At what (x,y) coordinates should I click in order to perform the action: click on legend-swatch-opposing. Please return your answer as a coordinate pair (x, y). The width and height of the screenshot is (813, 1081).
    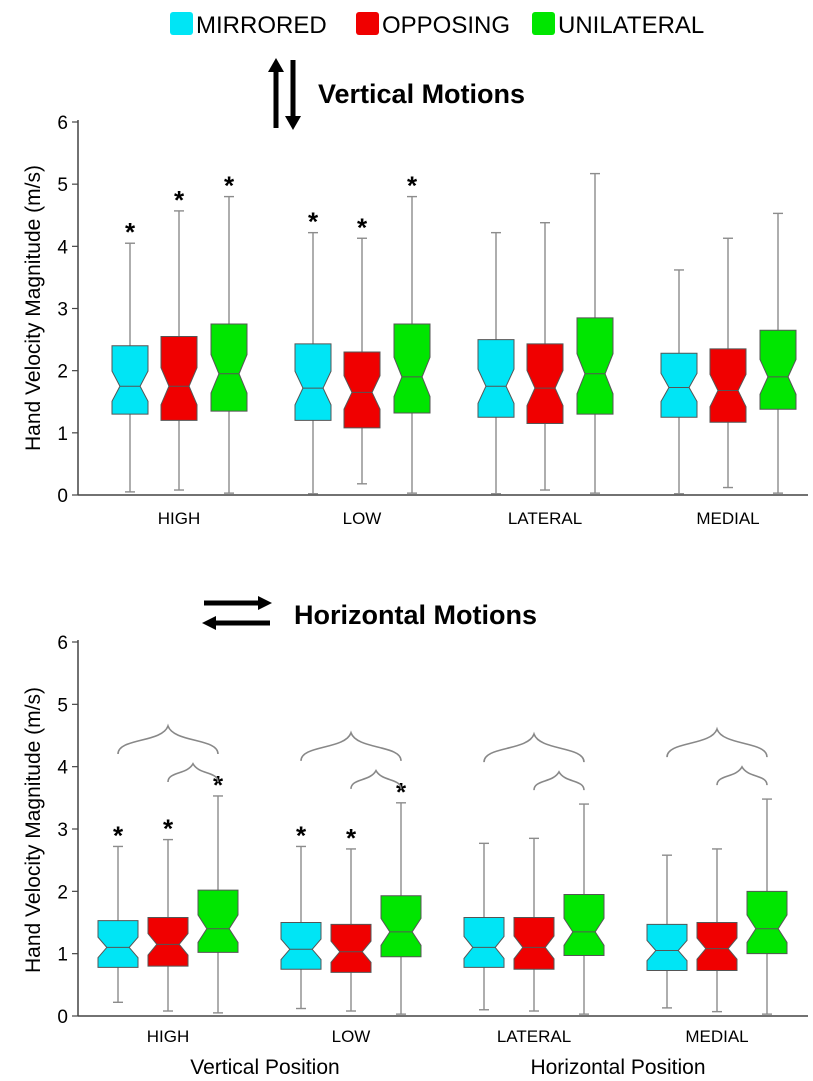
    Looking at the image, I should click on (367, 23).